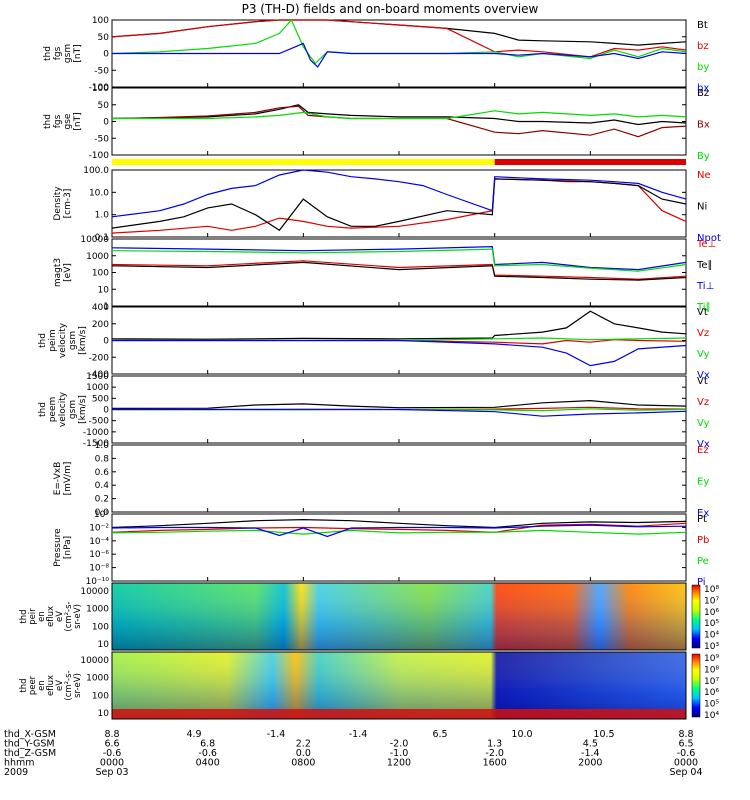  Describe the element at coordinates (696, 685) in the screenshot. I see `colorbar` at that location.